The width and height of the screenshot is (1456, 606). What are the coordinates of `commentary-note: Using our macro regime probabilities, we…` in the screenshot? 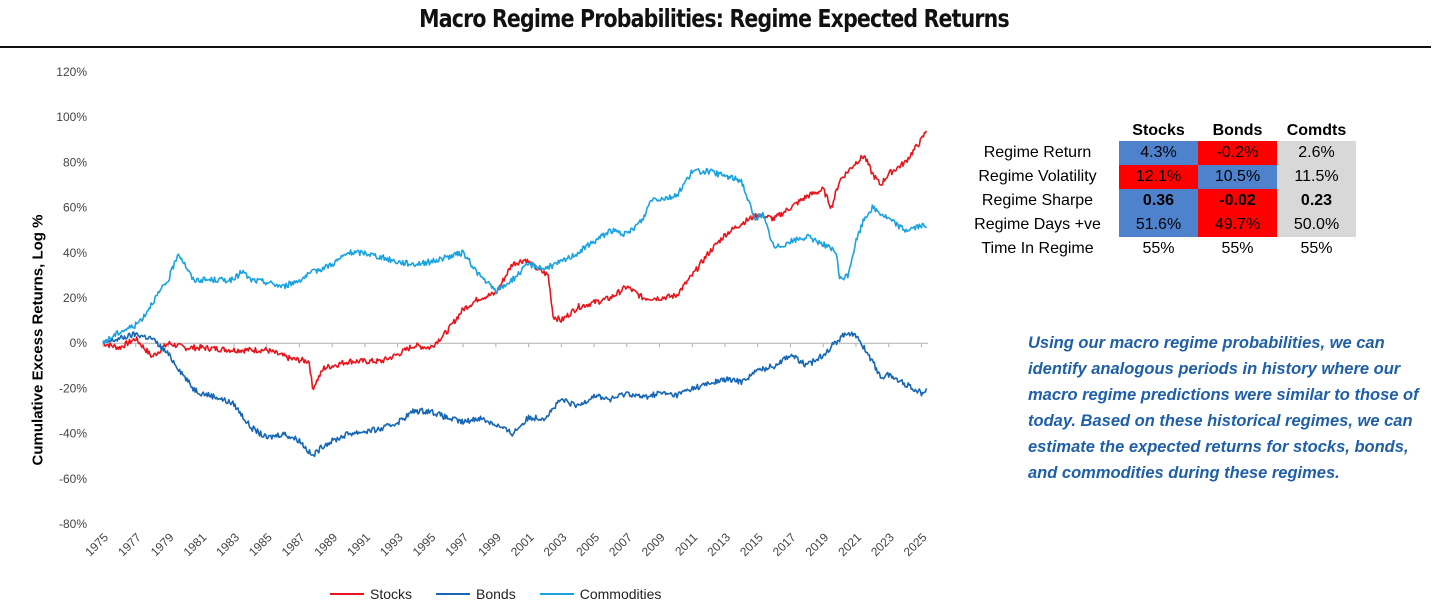 It's located at (1223, 408).